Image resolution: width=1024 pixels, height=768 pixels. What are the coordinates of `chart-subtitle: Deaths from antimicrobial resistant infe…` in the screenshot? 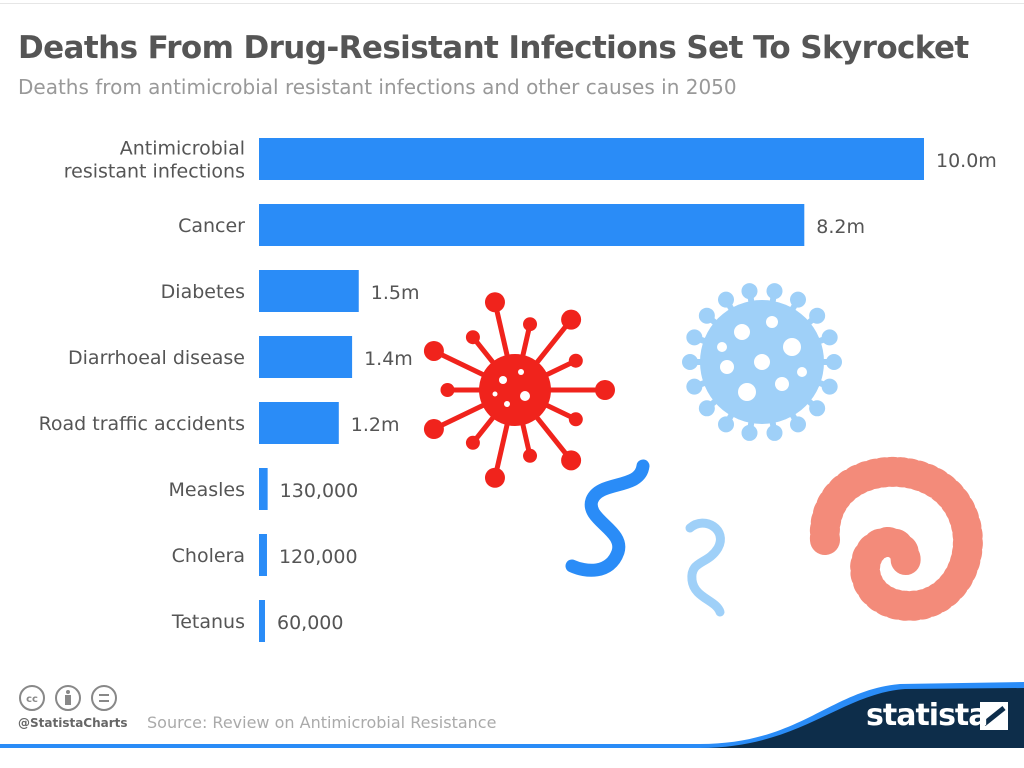 It's located at (377, 87).